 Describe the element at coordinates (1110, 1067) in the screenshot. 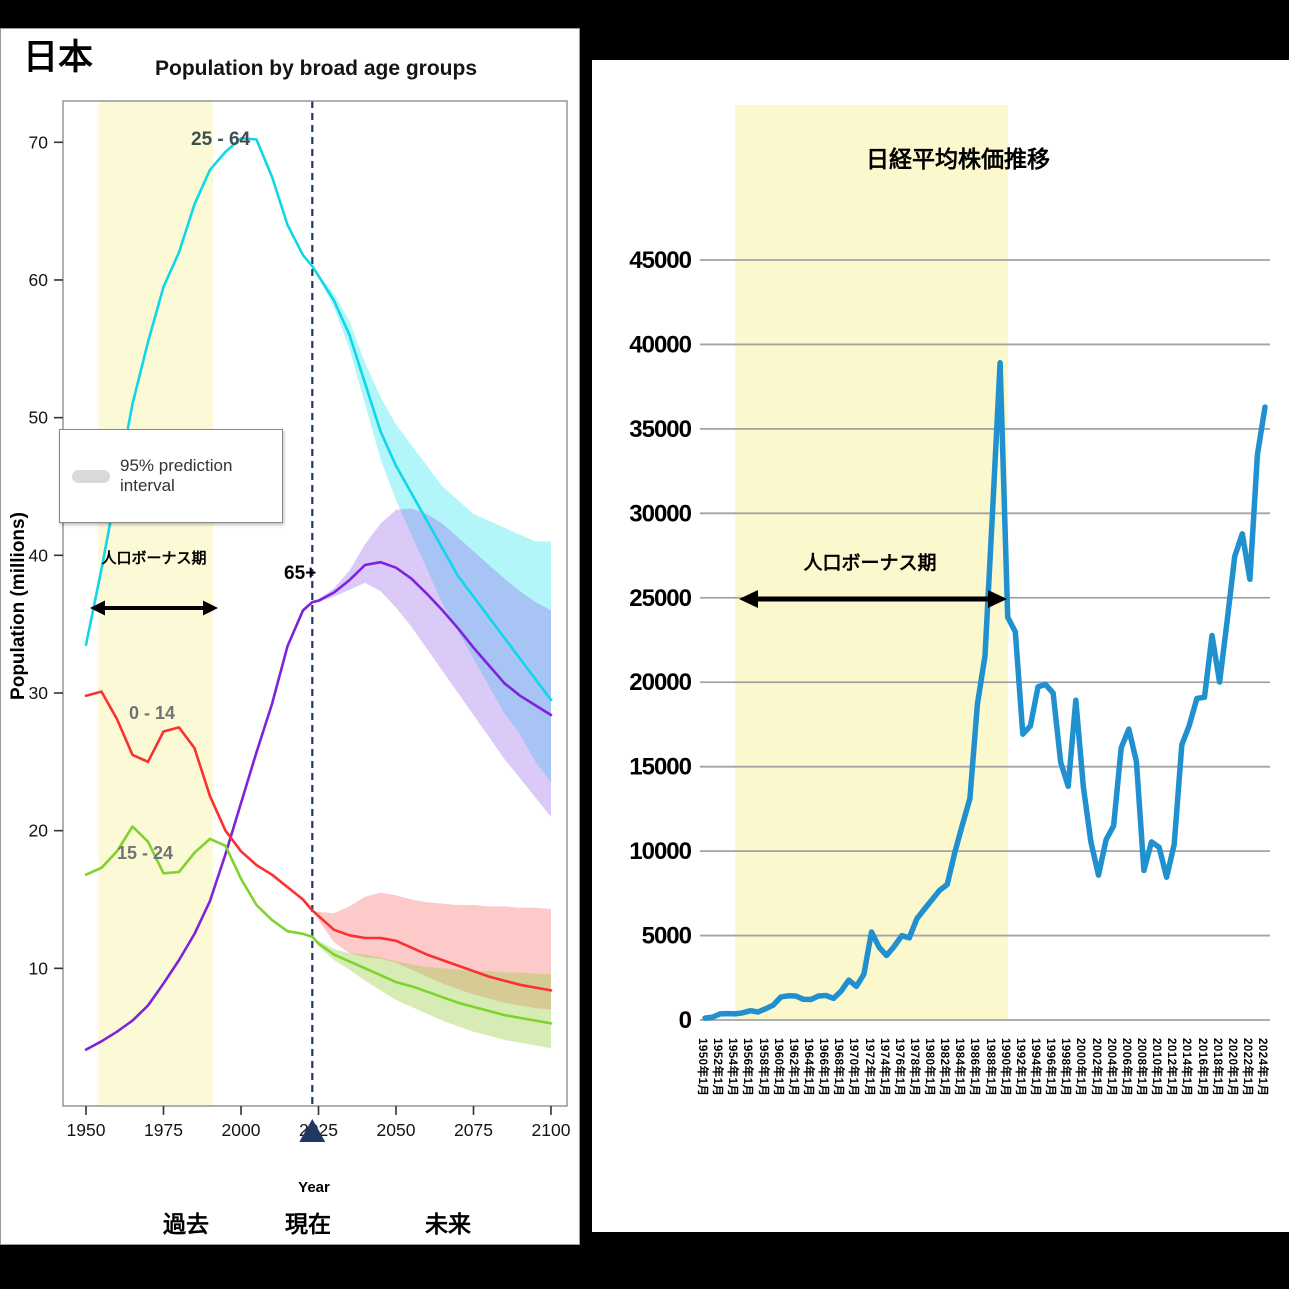

I see `nikkei-x-tick-label: 2004年1月` at that location.